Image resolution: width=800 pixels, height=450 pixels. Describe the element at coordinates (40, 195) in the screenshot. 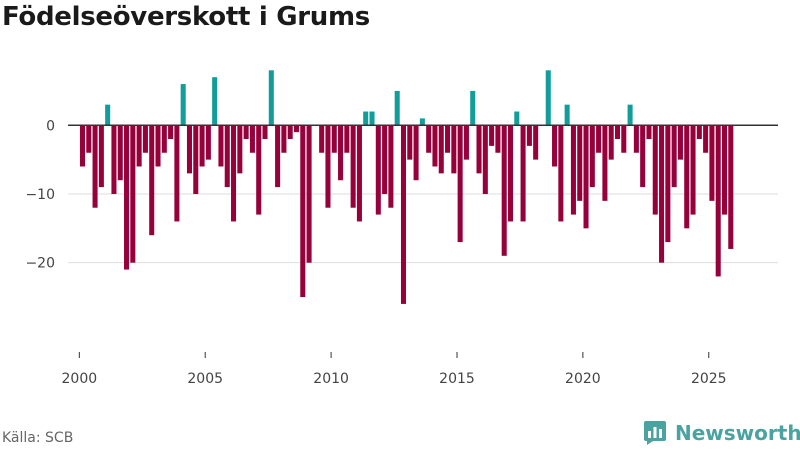

I see `y-tick-label: −10` at that location.